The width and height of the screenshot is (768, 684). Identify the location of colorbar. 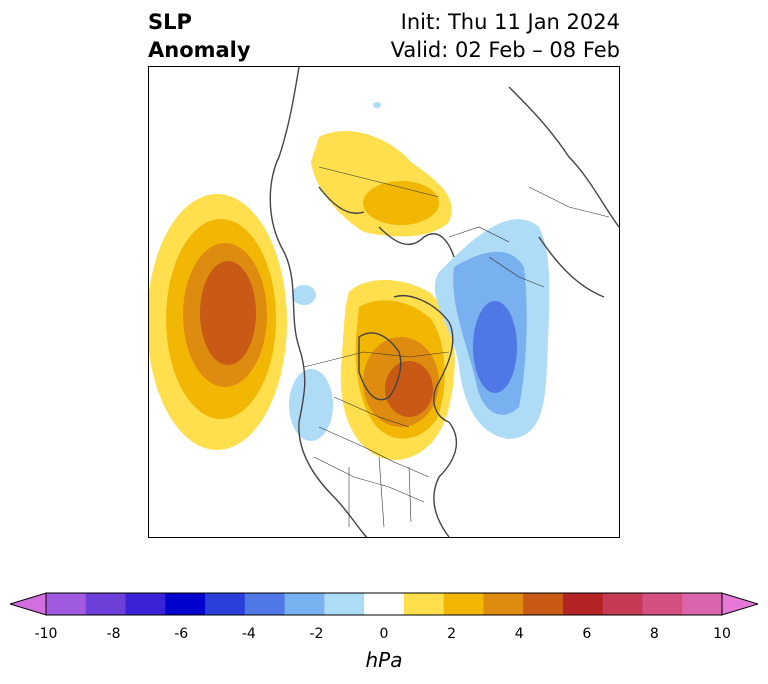
(384, 604).